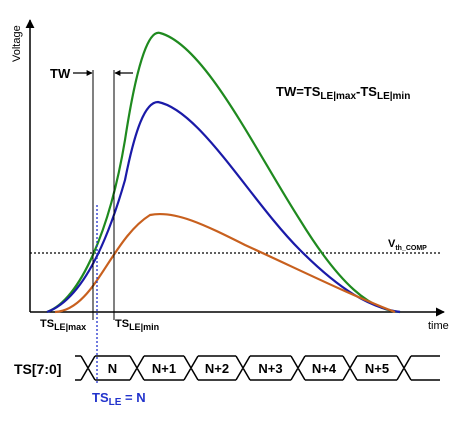 This screenshot has height=422, width=474. Describe the element at coordinates (407, 245) in the screenshot. I see `threshold-label: Vth_COMP` at that location.